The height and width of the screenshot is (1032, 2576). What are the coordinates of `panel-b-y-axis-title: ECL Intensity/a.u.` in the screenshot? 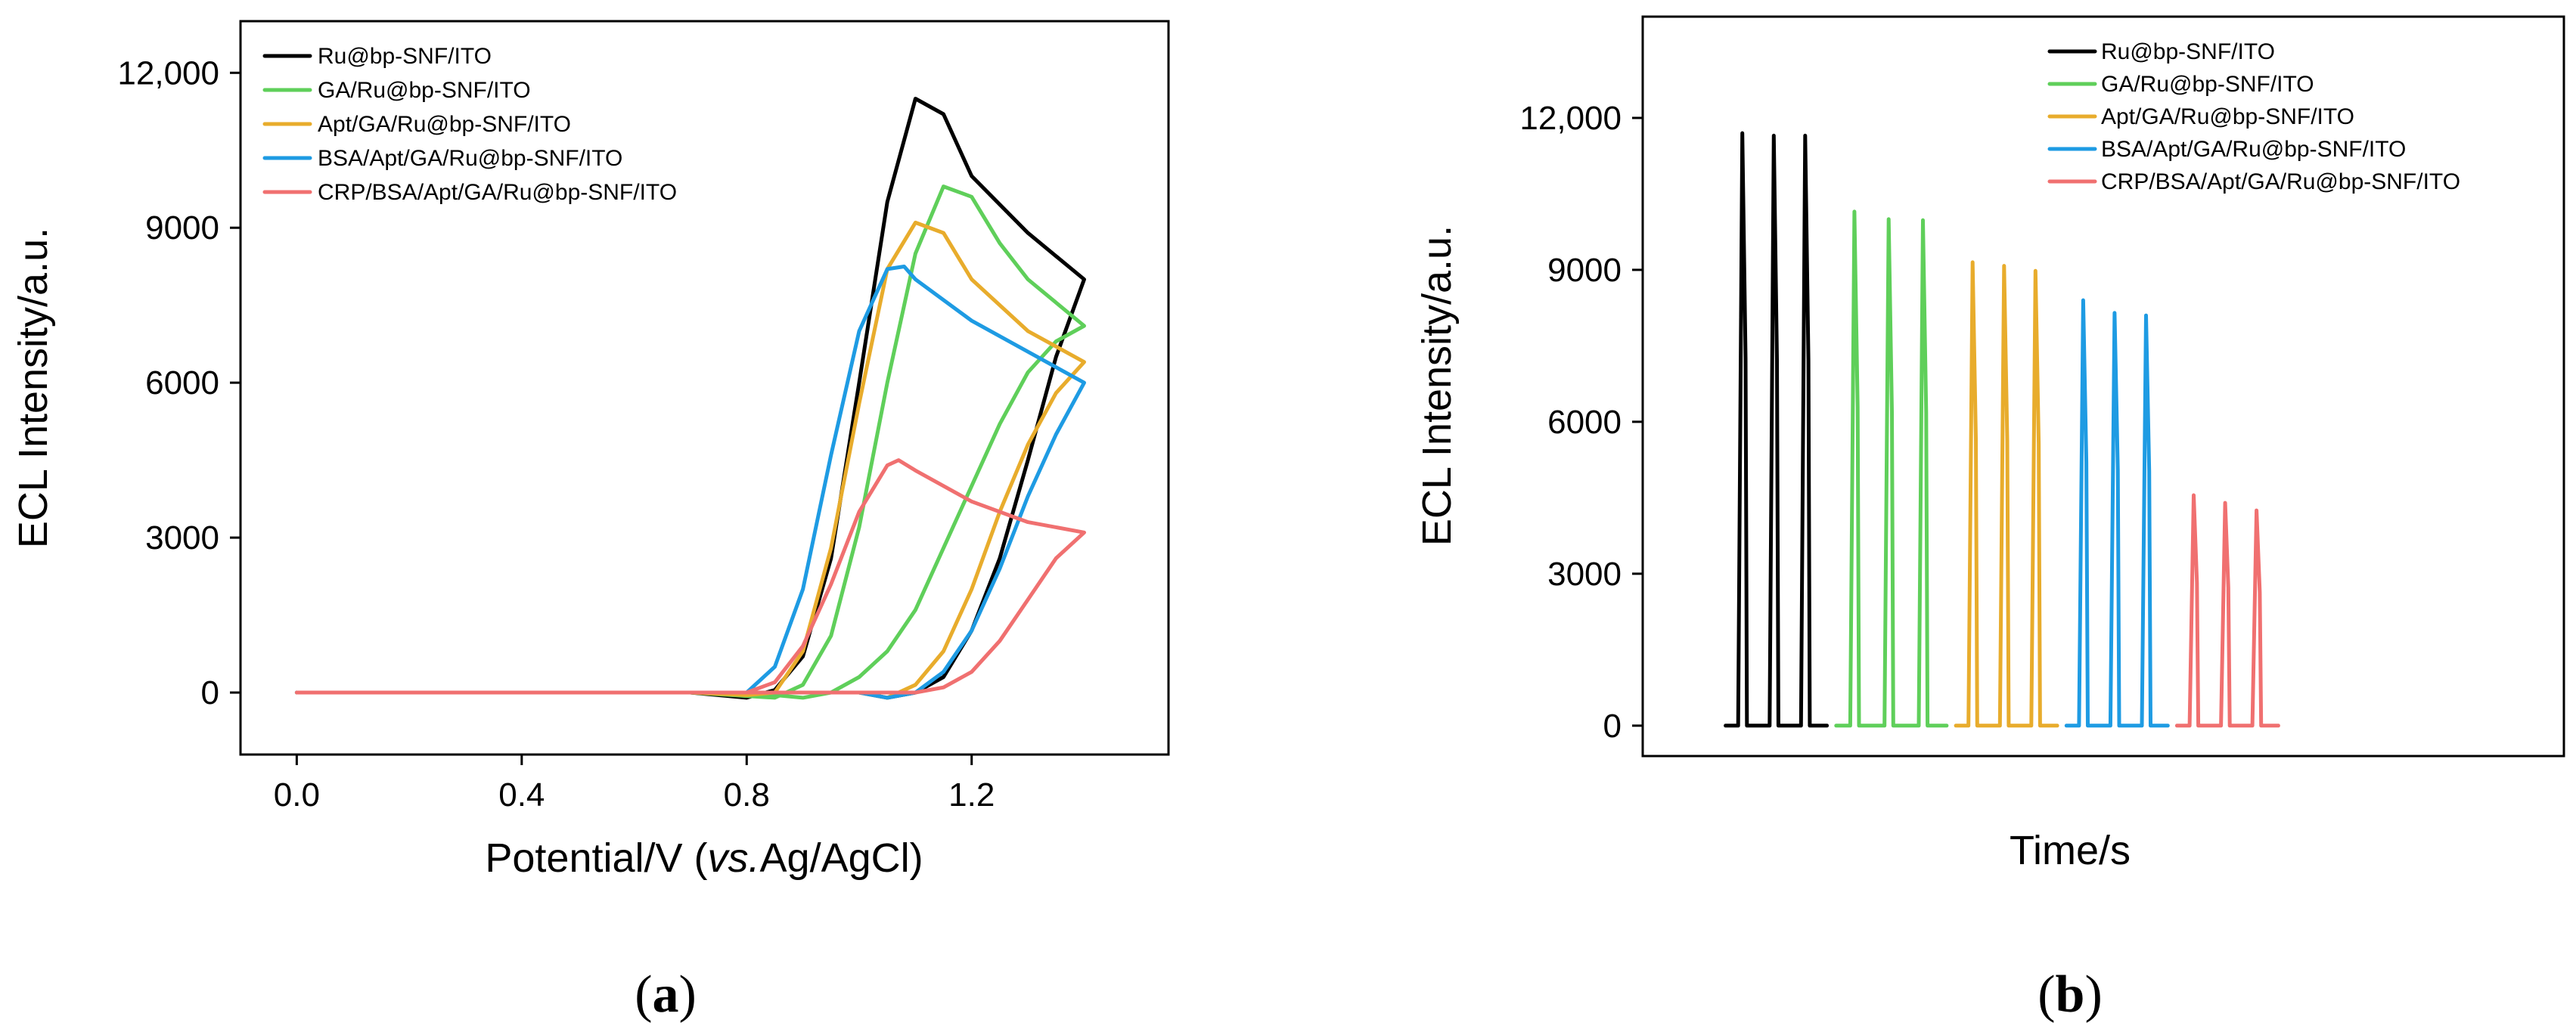 It's located at (1437, 385).